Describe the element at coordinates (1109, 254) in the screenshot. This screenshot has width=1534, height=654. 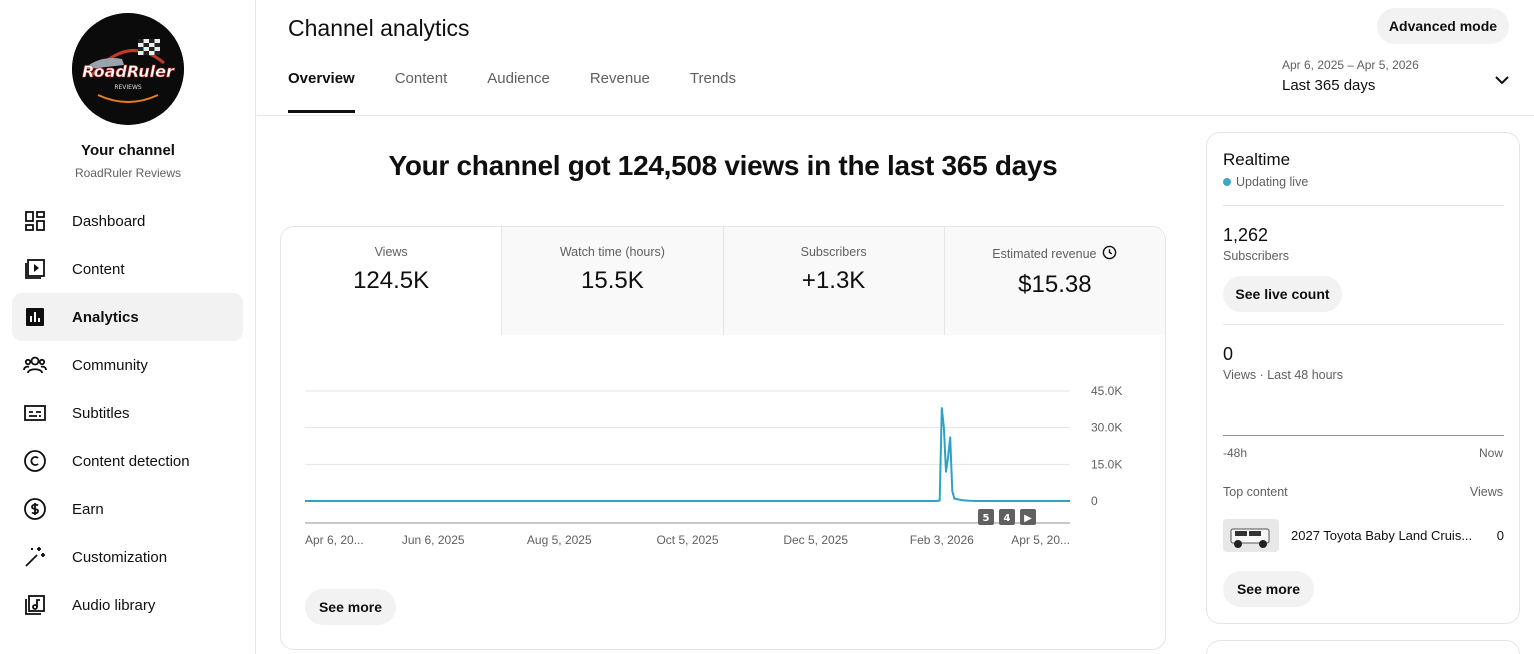
I see `clock-icon` at that location.